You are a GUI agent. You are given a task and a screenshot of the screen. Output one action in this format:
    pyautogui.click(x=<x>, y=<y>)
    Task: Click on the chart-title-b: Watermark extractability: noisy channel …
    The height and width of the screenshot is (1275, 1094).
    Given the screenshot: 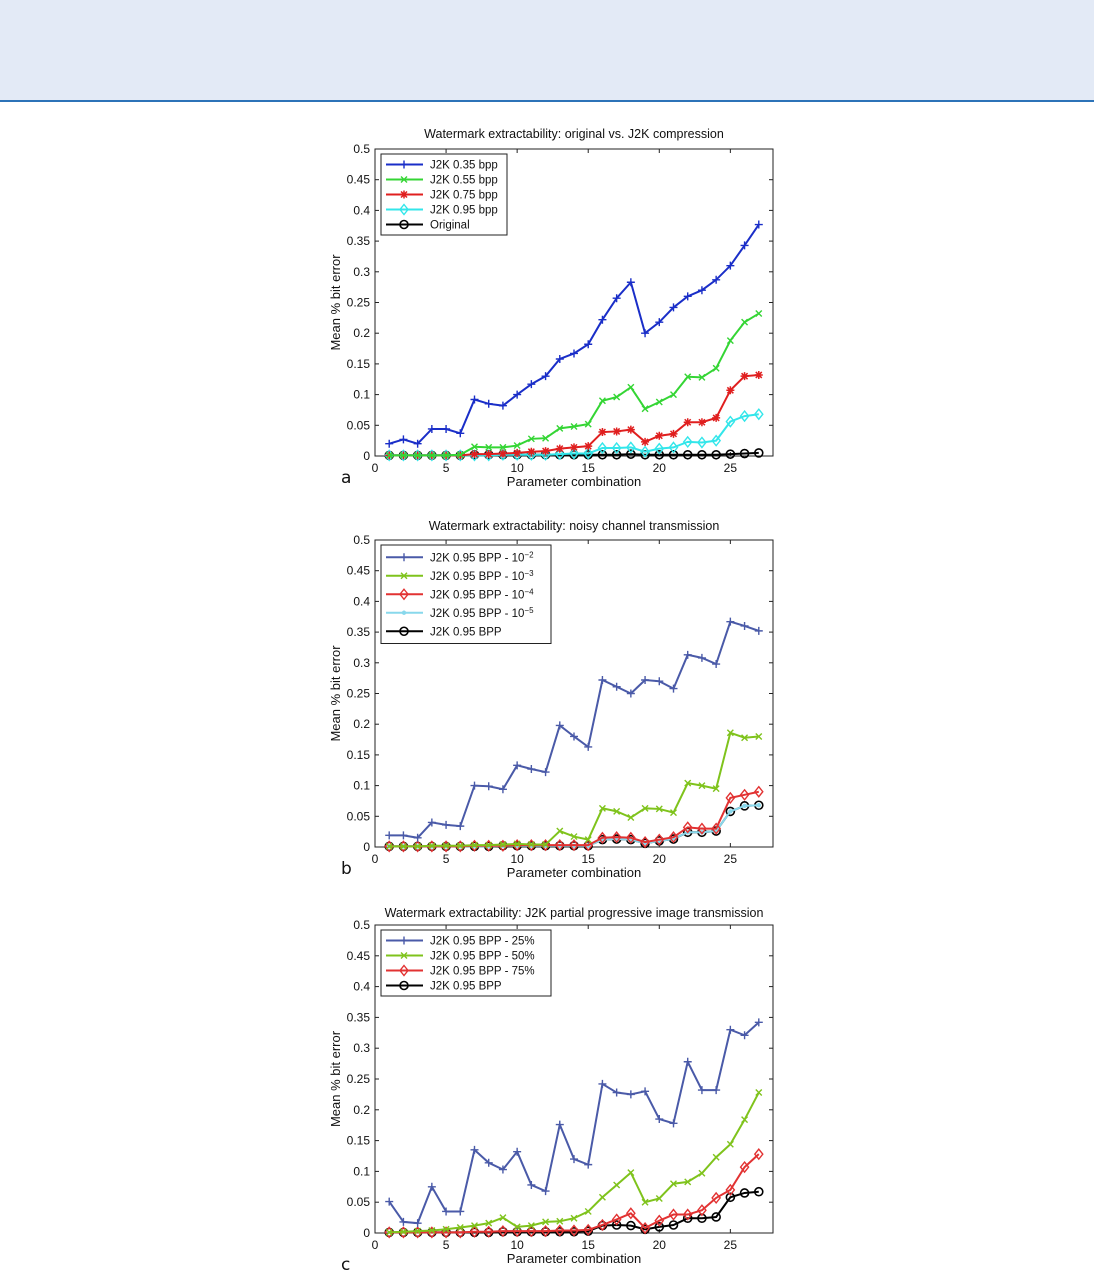 What is the action you would take?
    pyautogui.click(x=574, y=526)
    